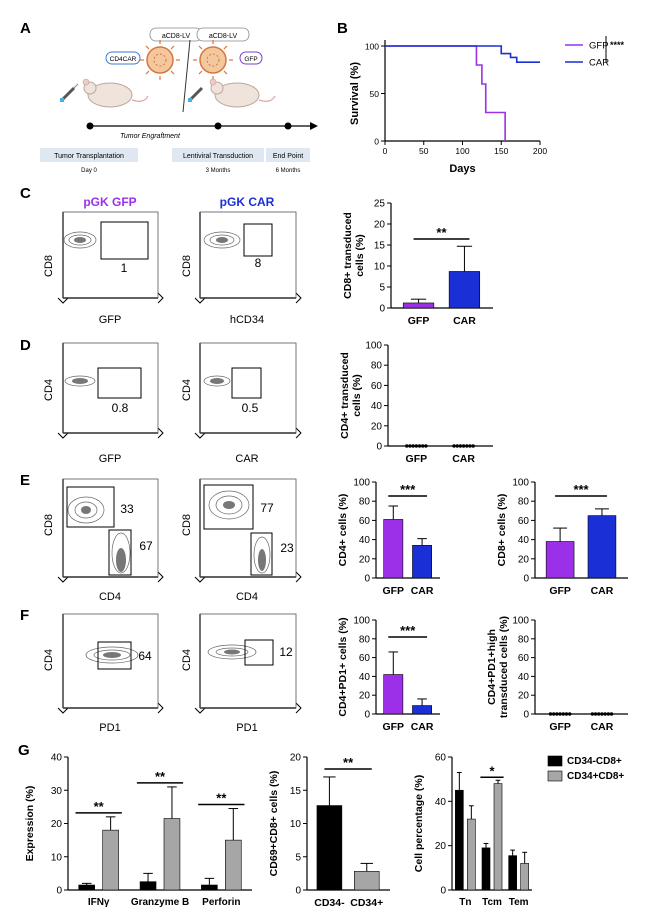 The image size is (660, 911). Describe the element at coordinates (492, 902) in the screenshot. I see `x-tick-label: Tcm` at that location.